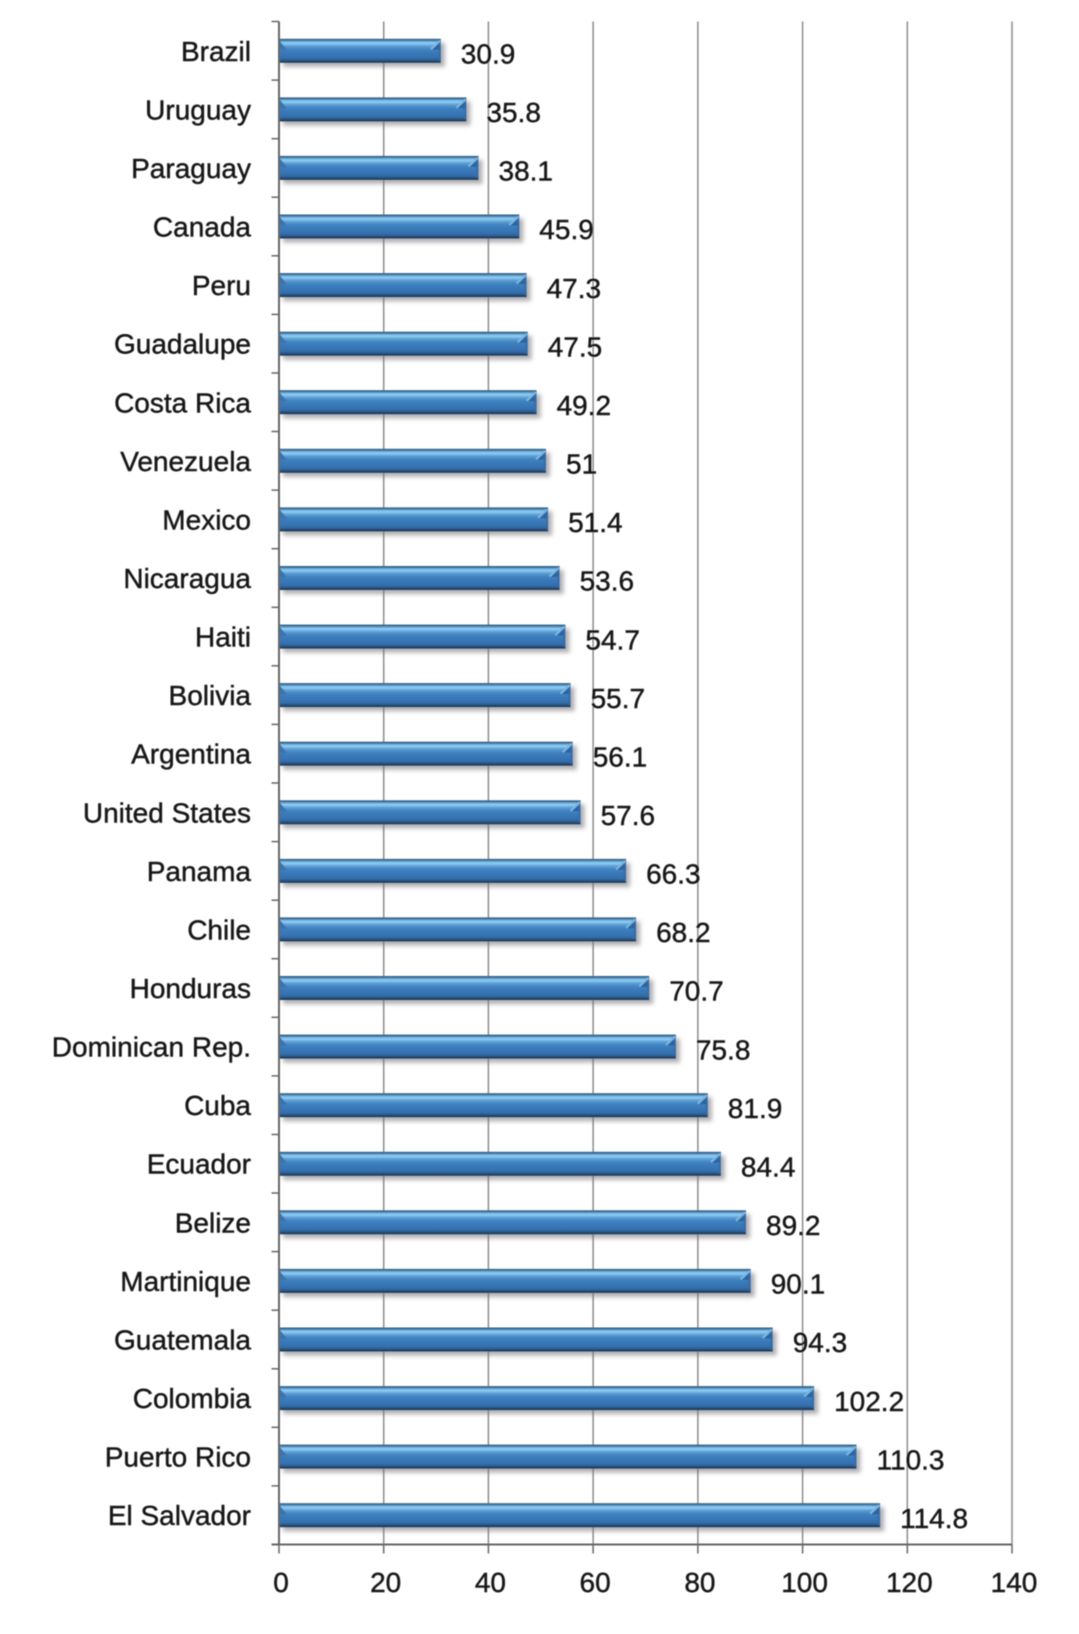 Image resolution: width=1079 pixels, height=1634 pixels. I want to click on svg-text: 54.7, so click(612, 639).